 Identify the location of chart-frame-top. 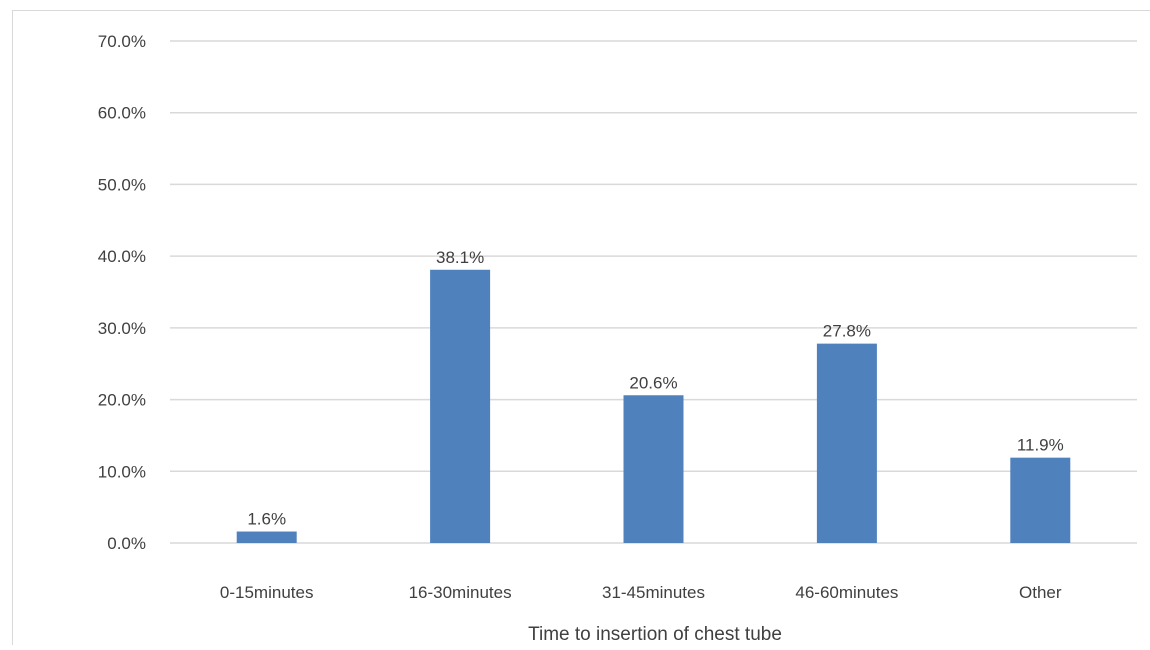
(581, 10).